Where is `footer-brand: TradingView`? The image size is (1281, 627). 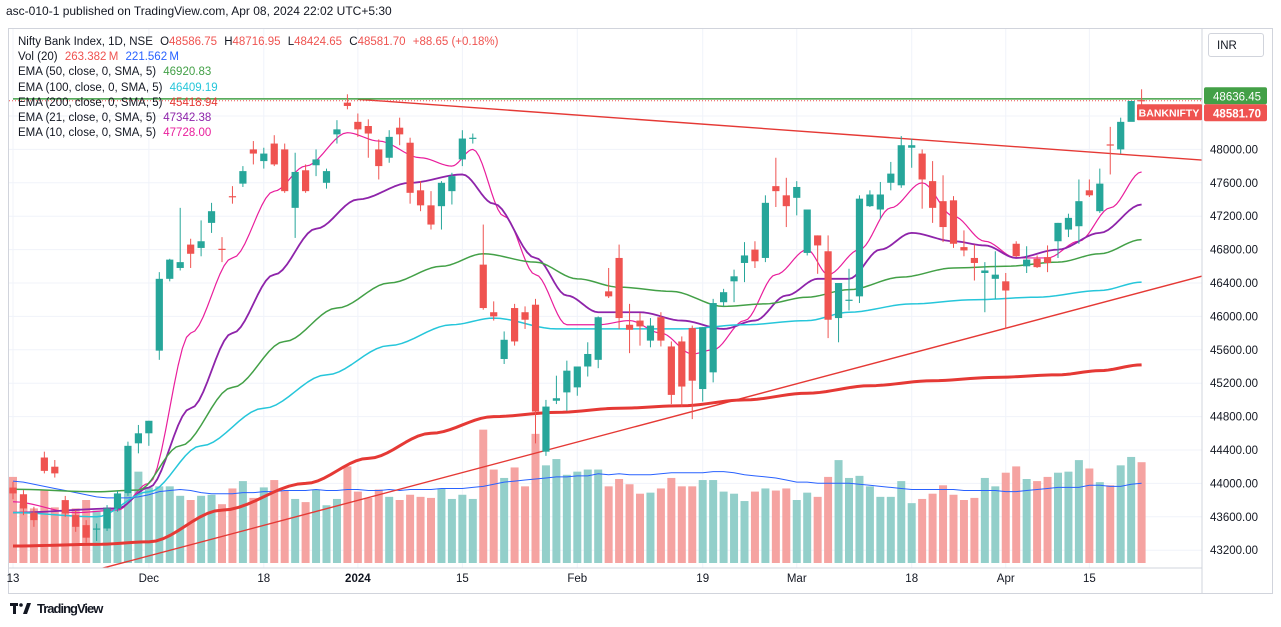 footer-brand: TradingView is located at coordinates (56, 608).